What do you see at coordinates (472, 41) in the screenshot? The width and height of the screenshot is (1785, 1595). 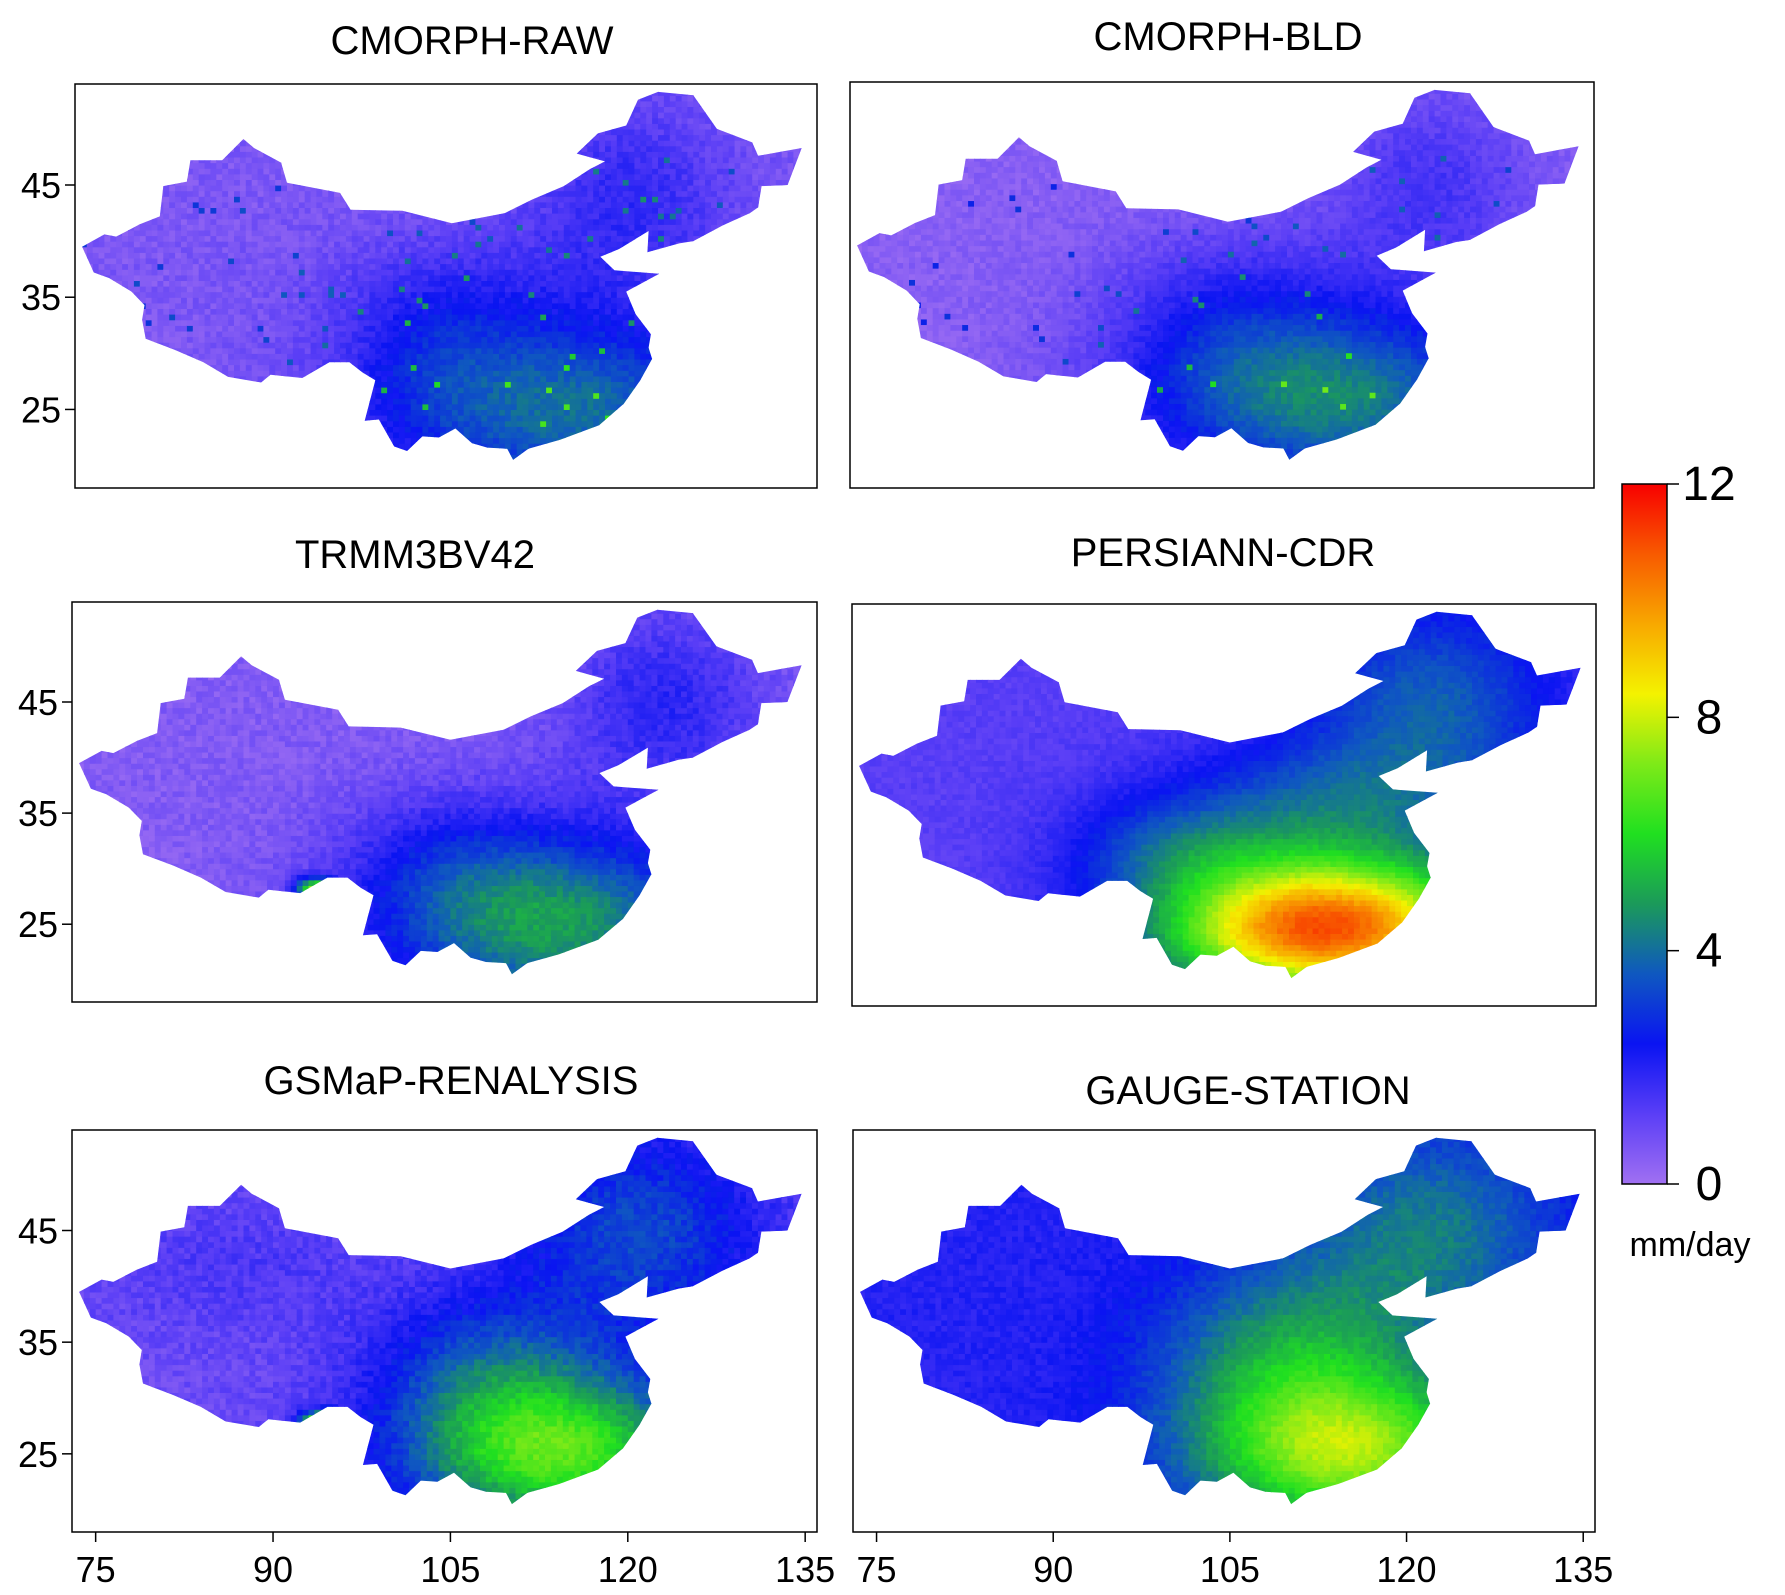 I see `panel-title: CMORPH-RAW` at bounding box center [472, 41].